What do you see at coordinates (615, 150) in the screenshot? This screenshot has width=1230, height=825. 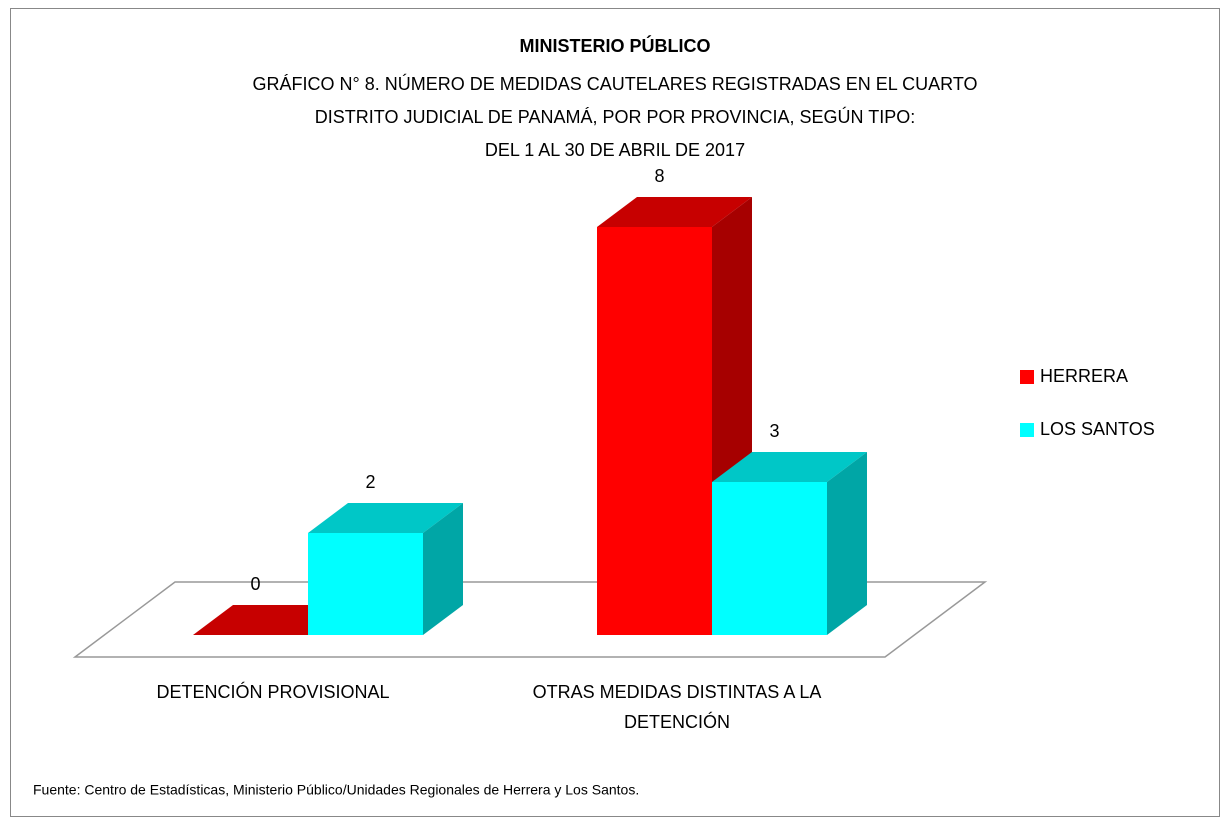 I see `chart-subtitle: DEL 1 AL 30 DE ABRIL DE 2017` at bounding box center [615, 150].